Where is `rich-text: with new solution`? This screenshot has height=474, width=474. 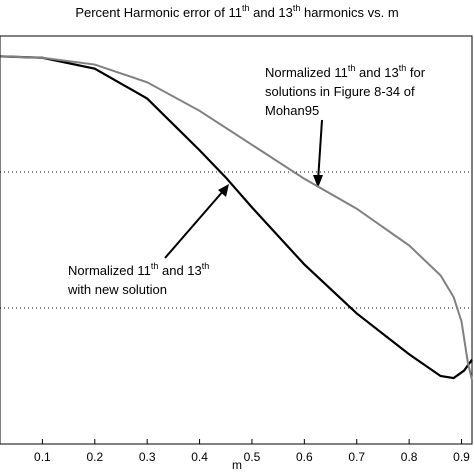 rich-text: with new solution is located at coordinates (117, 289).